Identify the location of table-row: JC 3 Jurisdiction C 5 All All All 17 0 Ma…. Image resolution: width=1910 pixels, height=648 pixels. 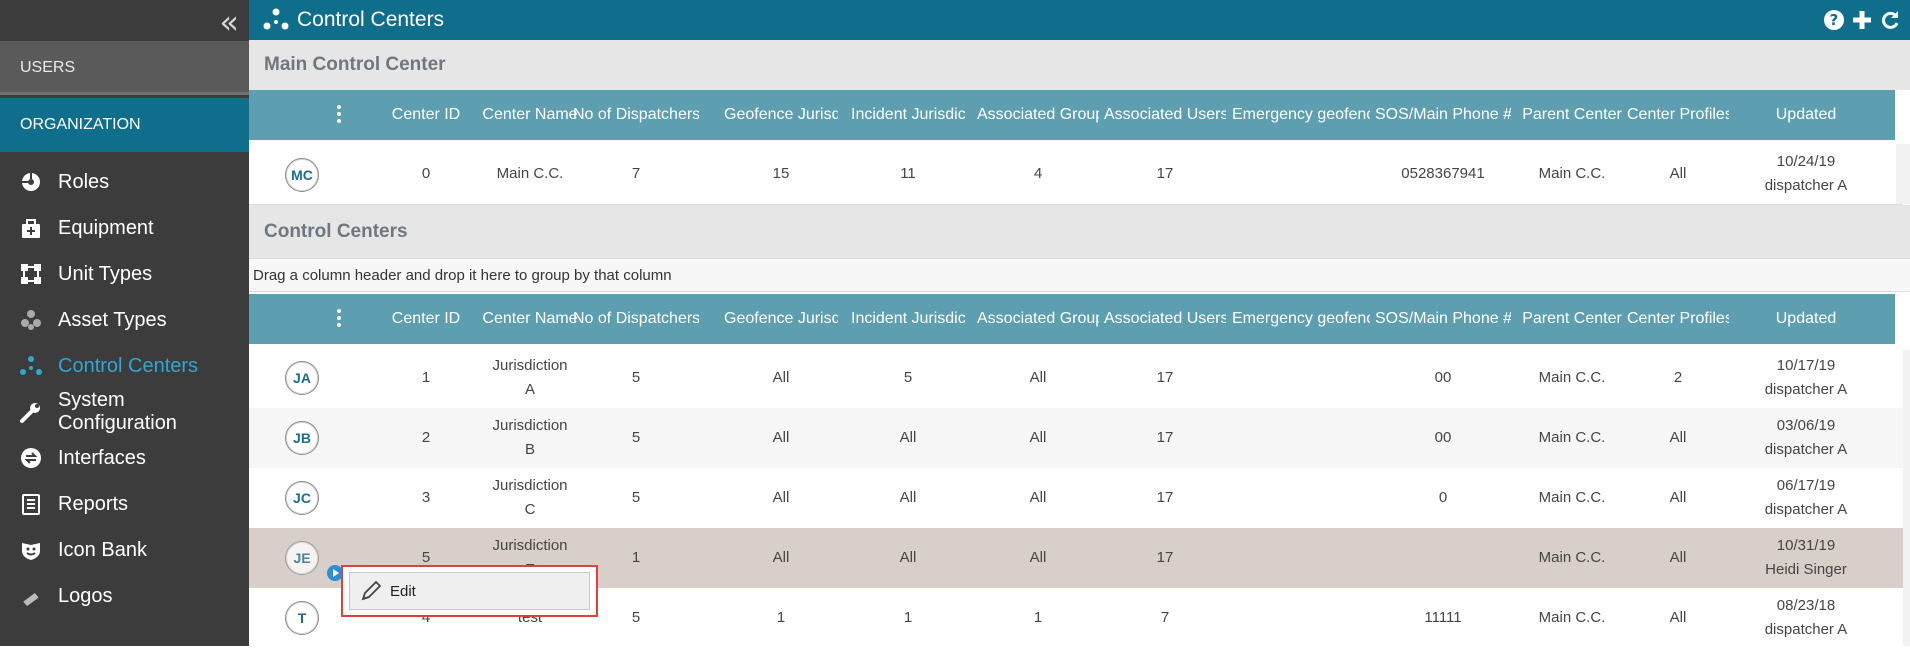
(1076, 498).